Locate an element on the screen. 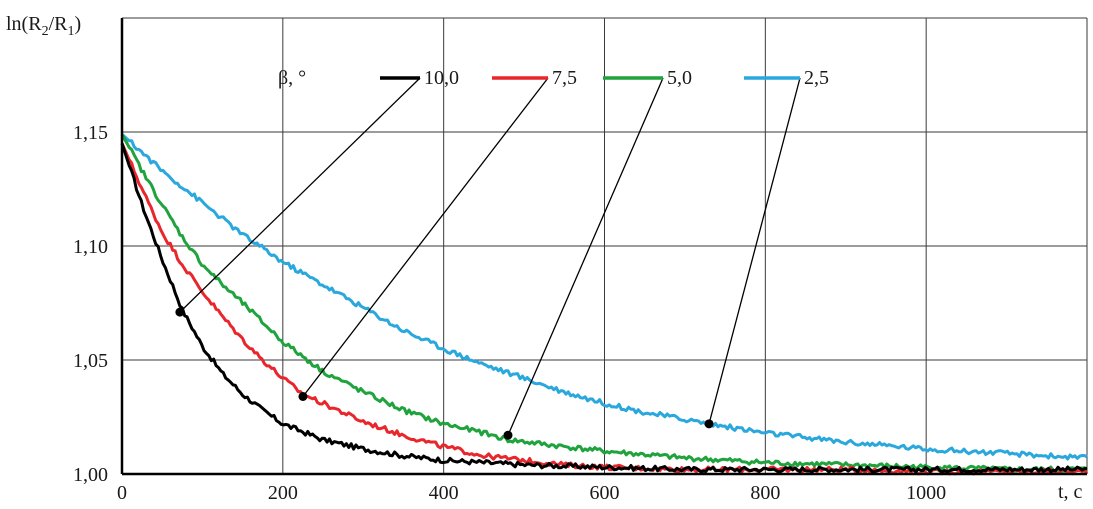  x-tick-label-3: 600 is located at coordinates (605, 493).